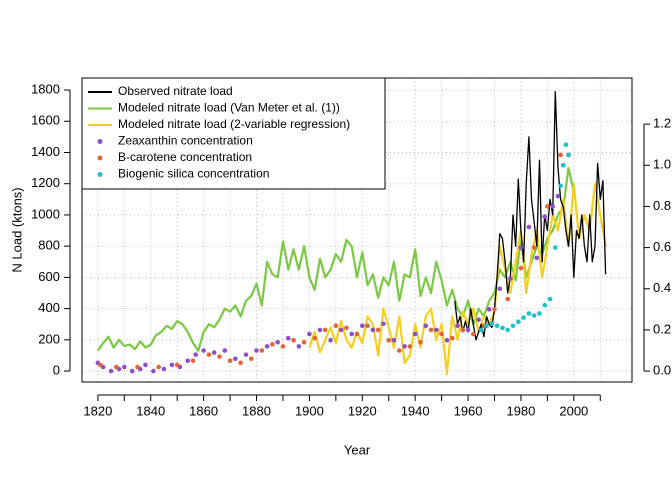 This screenshot has height=480, width=672. Describe the element at coordinates (45, 88) in the screenshot. I see `y-tick-label: 1800` at that location.